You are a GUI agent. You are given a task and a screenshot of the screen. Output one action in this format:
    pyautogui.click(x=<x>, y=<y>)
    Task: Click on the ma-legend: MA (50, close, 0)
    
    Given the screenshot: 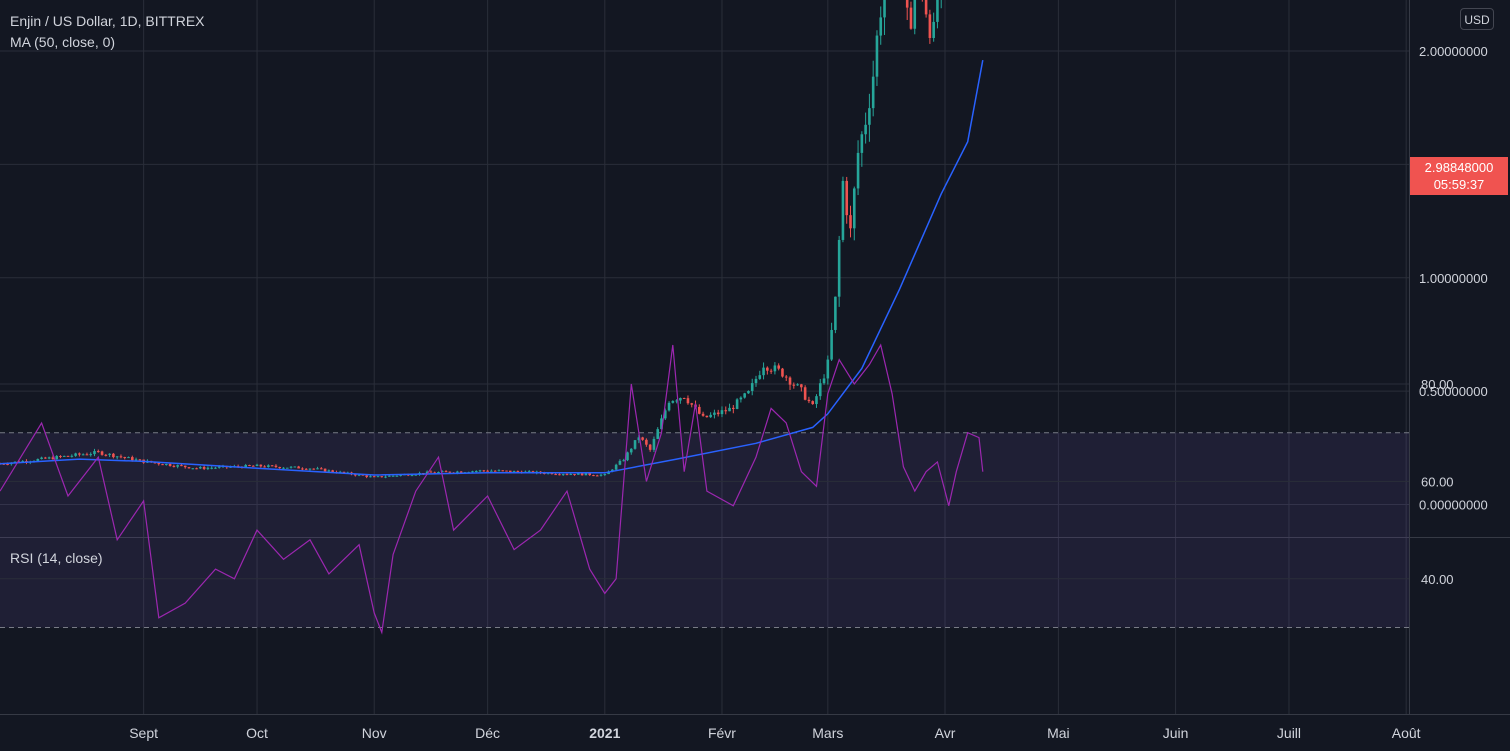 What is the action you would take?
    pyautogui.click(x=63, y=42)
    